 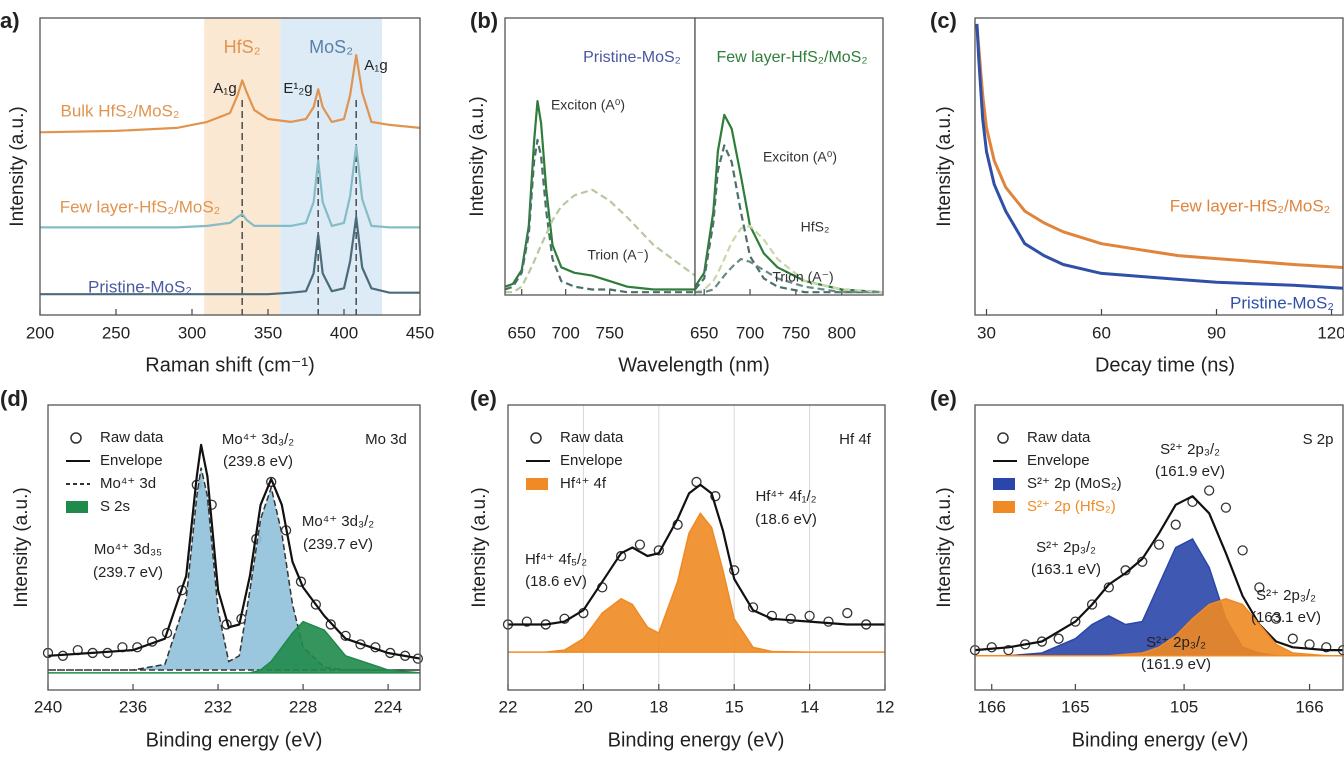 I want to click on x-tick-label: 105, so click(x=1184, y=706).